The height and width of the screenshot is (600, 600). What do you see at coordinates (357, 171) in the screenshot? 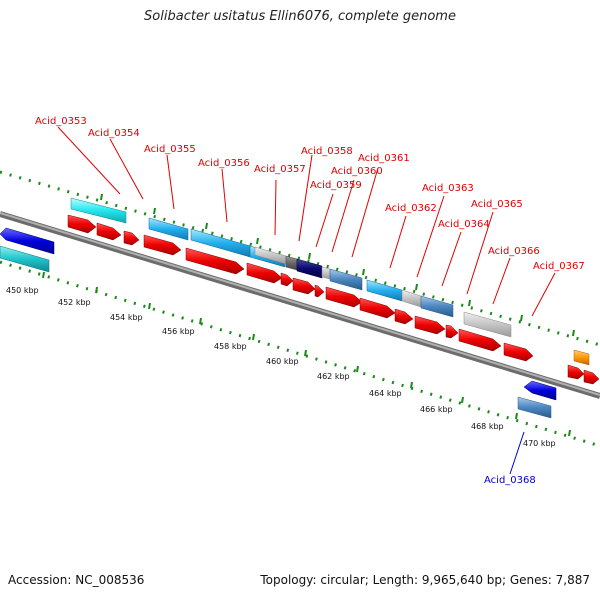
I see `gene-label-acid-0360: Acid_0360` at bounding box center [357, 171].